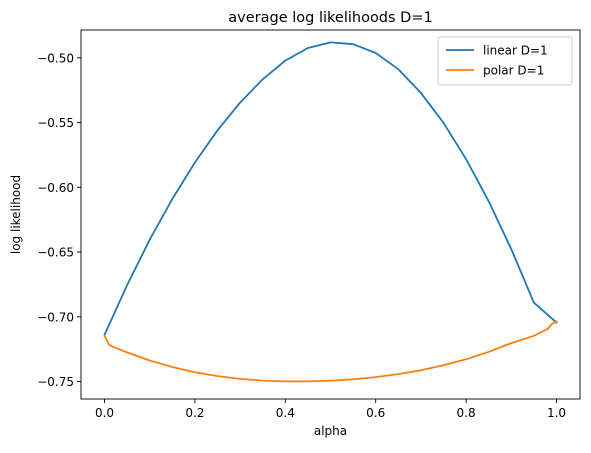 This screenshot has width=591, height=453. What do you see at coordinates (330, 409) in the screenshot?
I see `x-axis: 0.0 0.2 0.4 0.6 0.8 1.0` at bounding box center [330, 409].